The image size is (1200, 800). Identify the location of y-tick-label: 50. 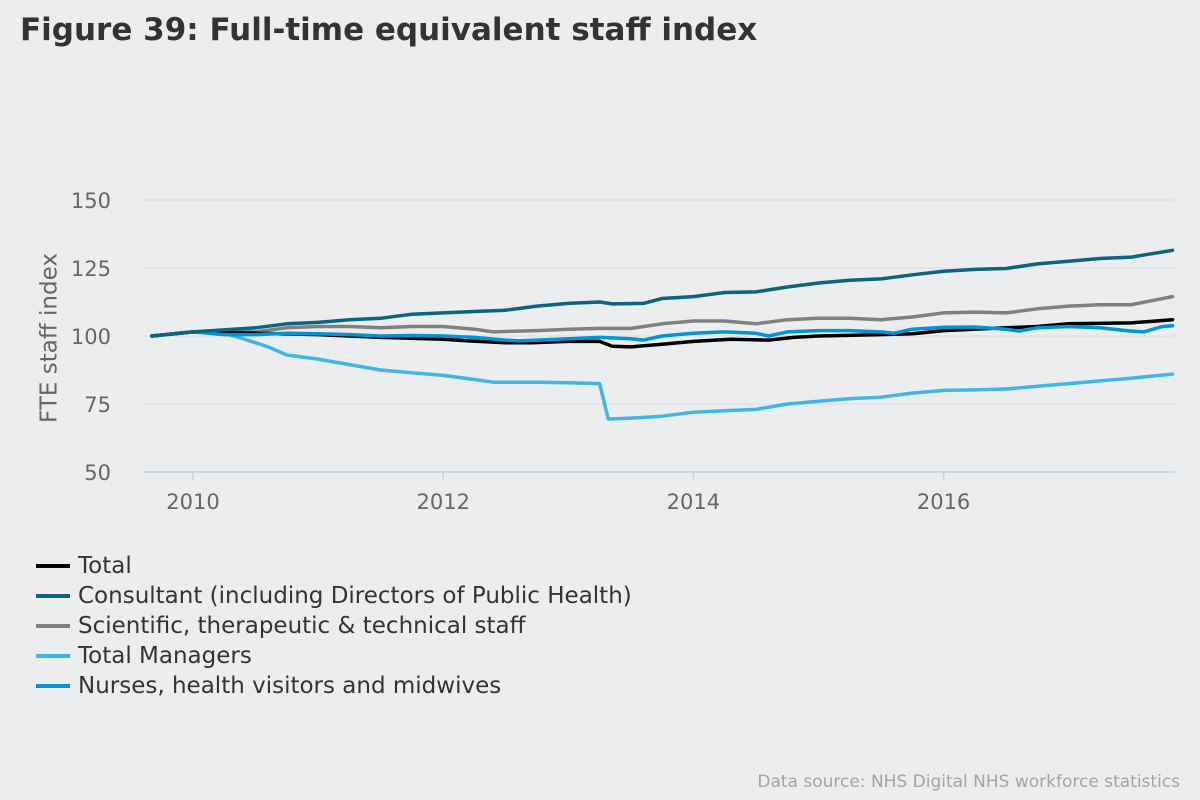
(97, 473).